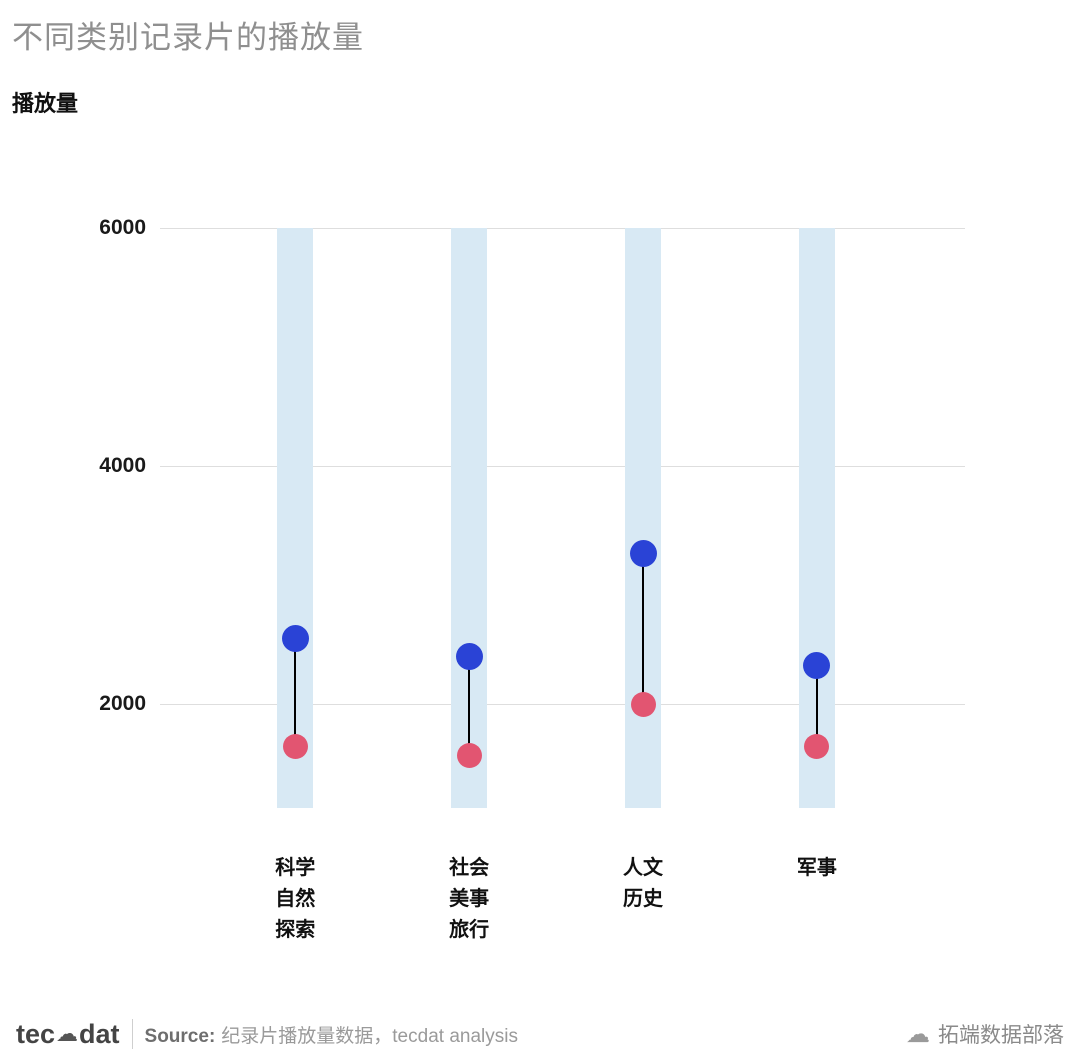  Describe the element at coordinates (540, 918) in the screenshot. I see `x-axis-labels: 科学 自然 探索 社会 美事 旅行 人文 历史 军事` at that location.